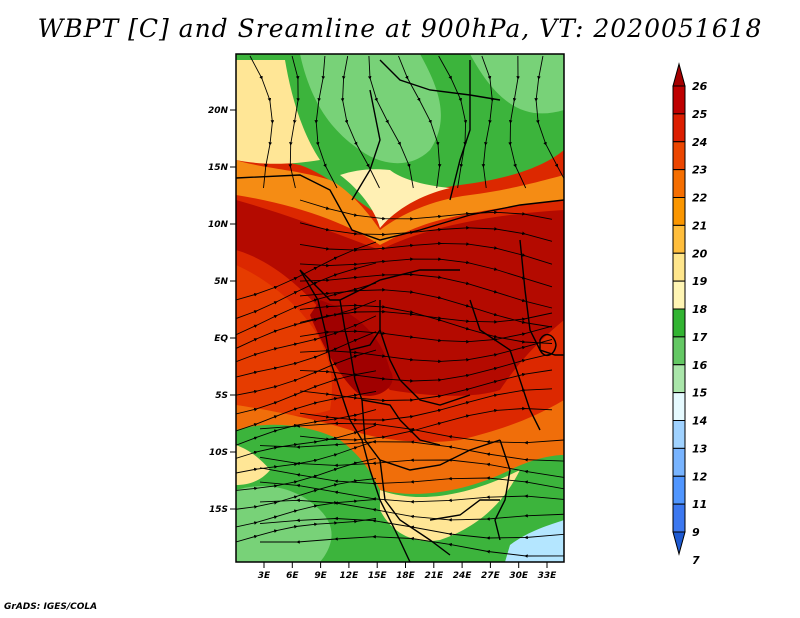 The height and width of the screenshot is (618, 800). I want to click on lon-label: 33E, so click(548, 576).